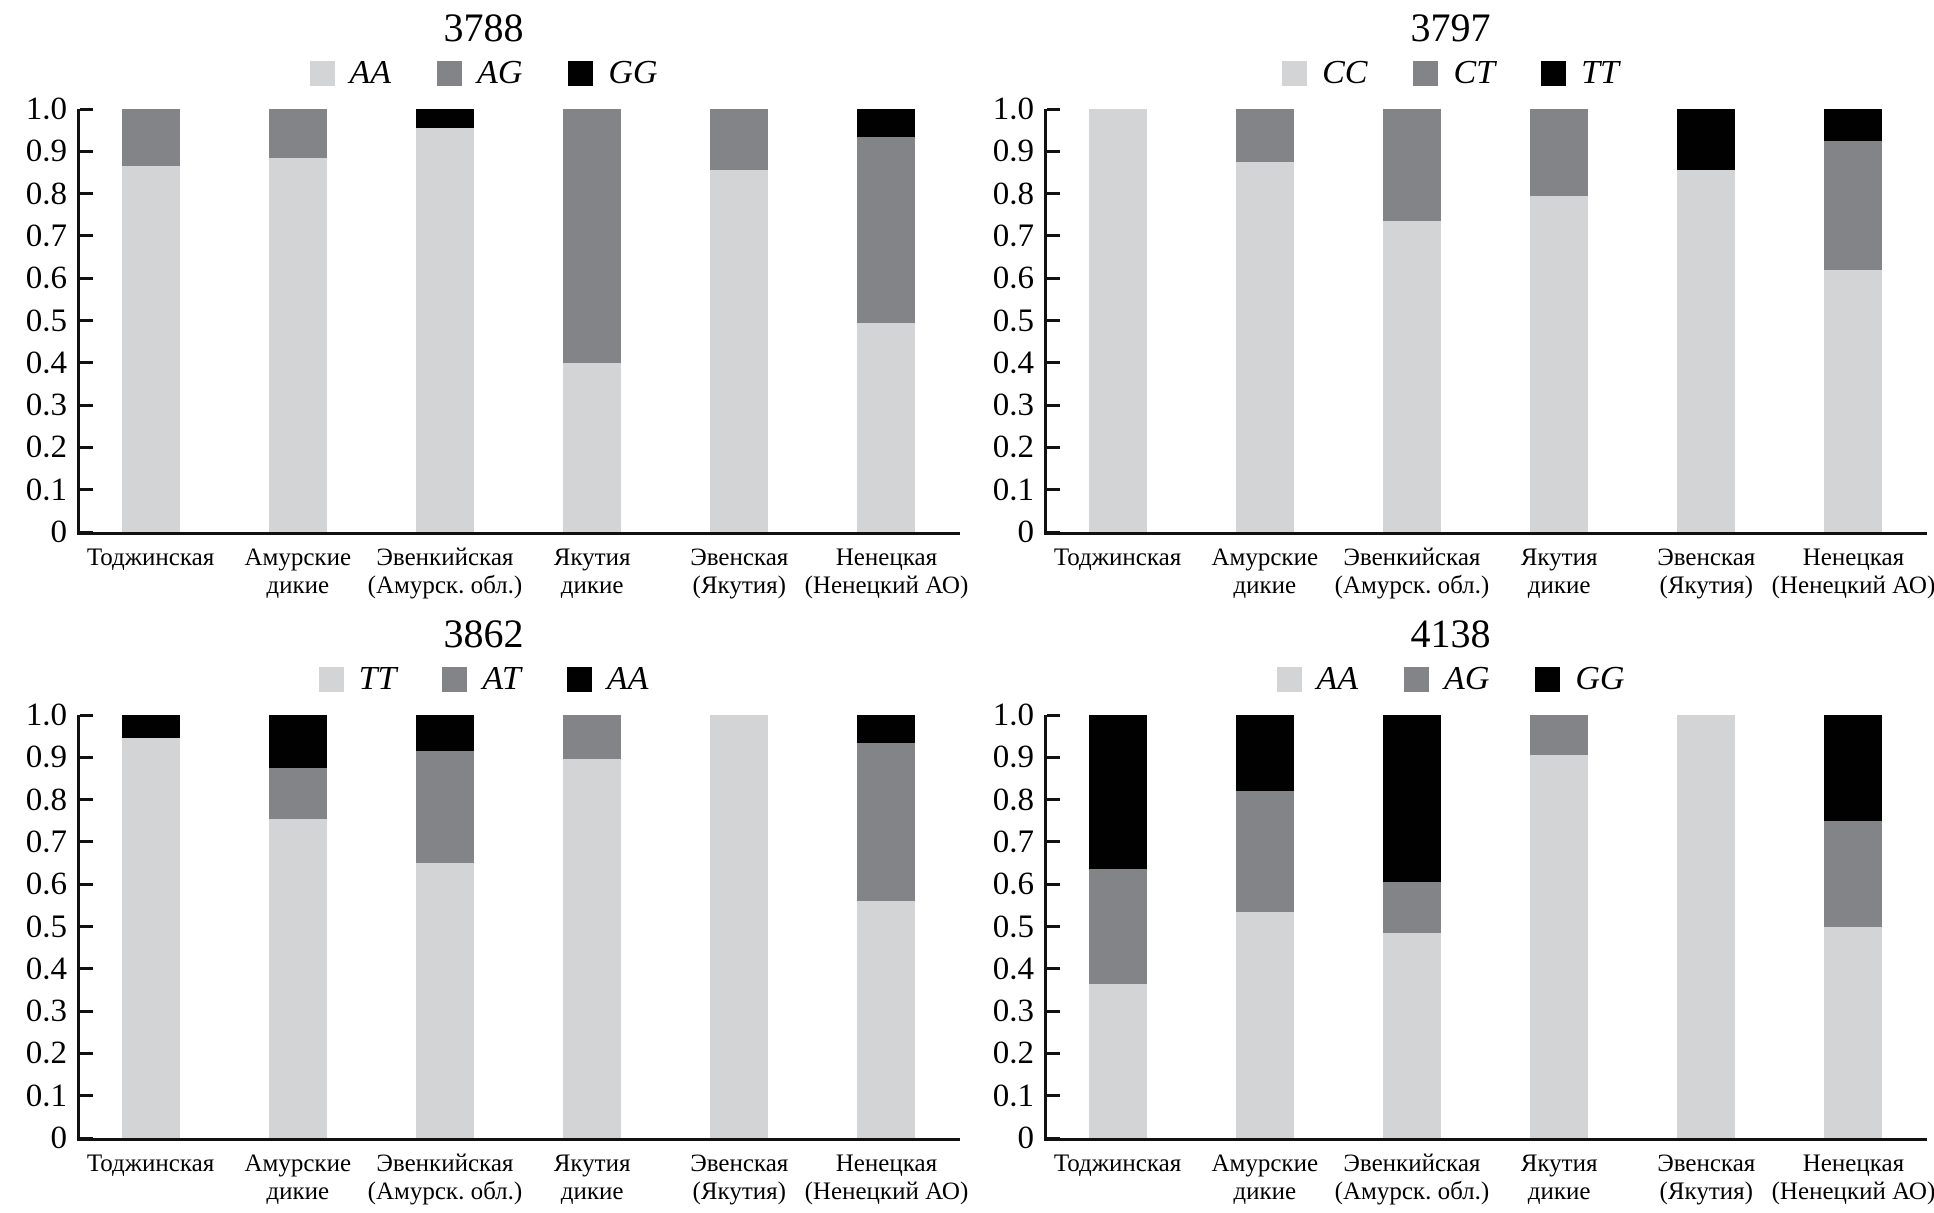  Describe the element at coordinates (1412, 1191) in the screenshot. I see `x-category-label-line: (Амурск. обл.)` at that location.